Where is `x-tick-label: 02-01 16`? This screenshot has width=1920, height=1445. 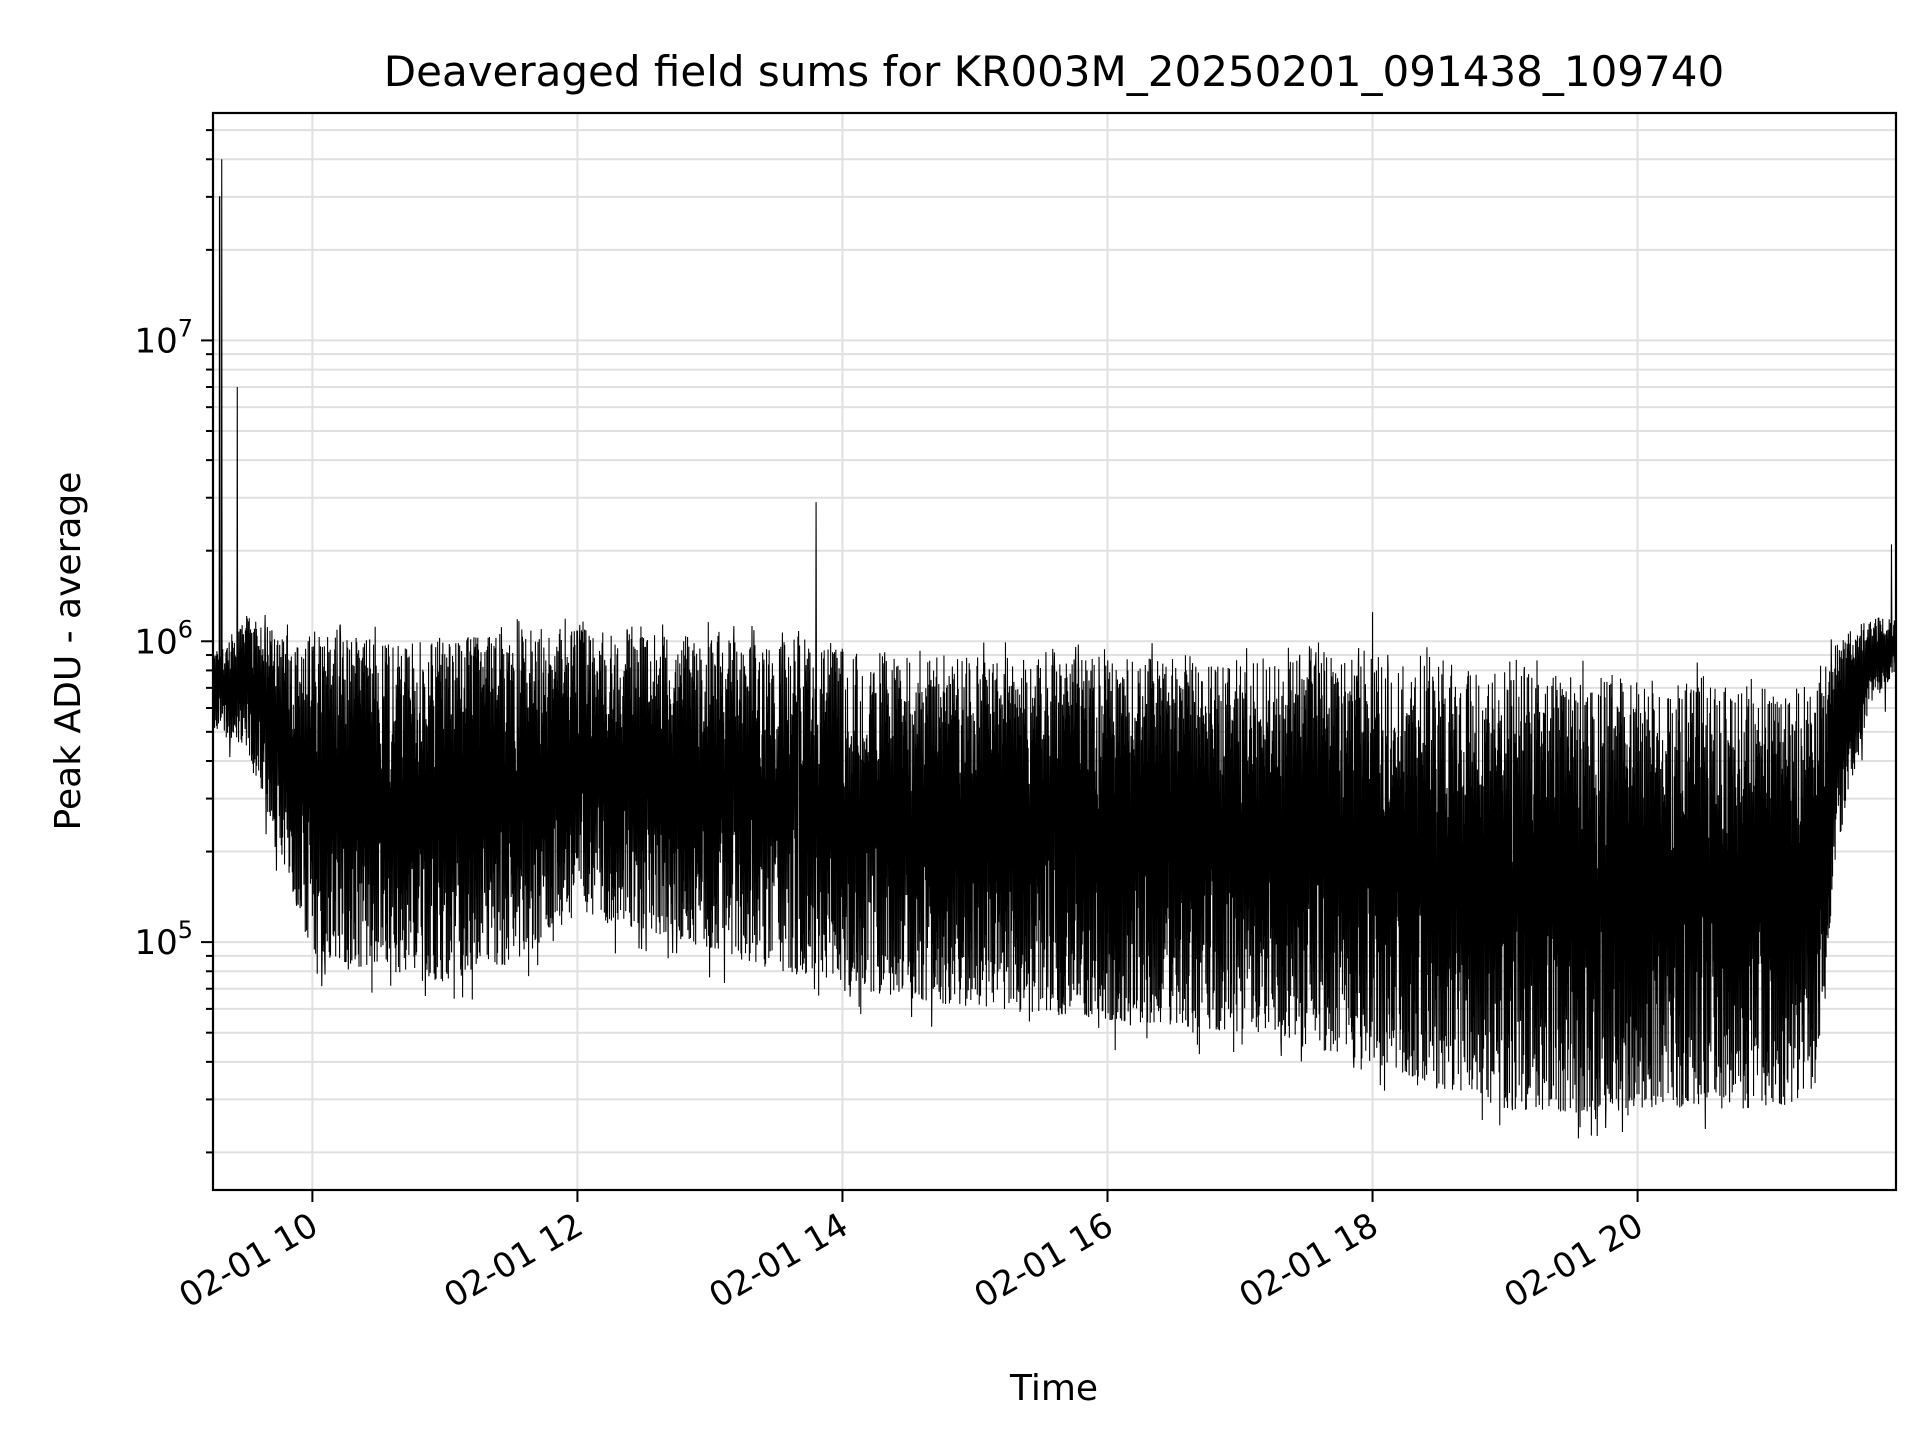 x-tick-label: 02-01 16 is located at coordinates (1044, 1260).